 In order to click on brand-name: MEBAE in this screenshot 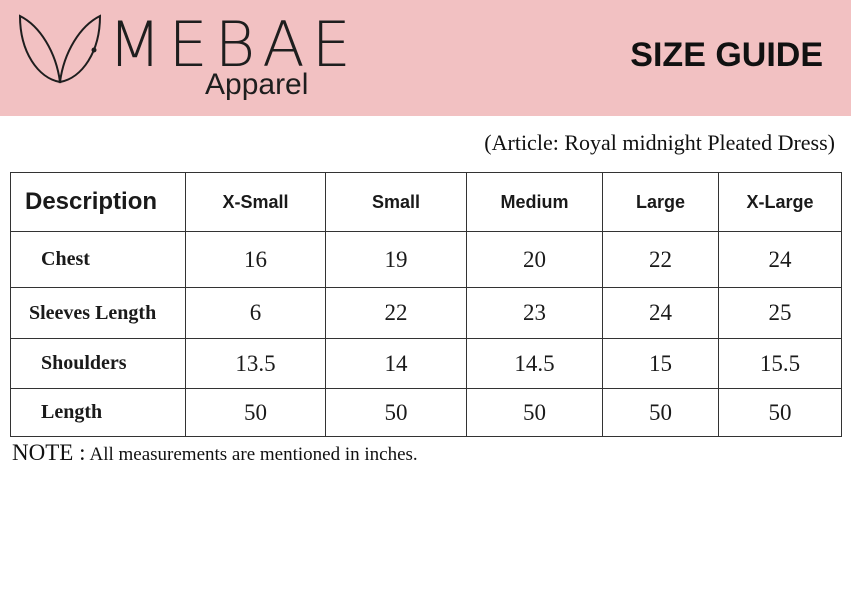, I will do `click(233, 44)`.